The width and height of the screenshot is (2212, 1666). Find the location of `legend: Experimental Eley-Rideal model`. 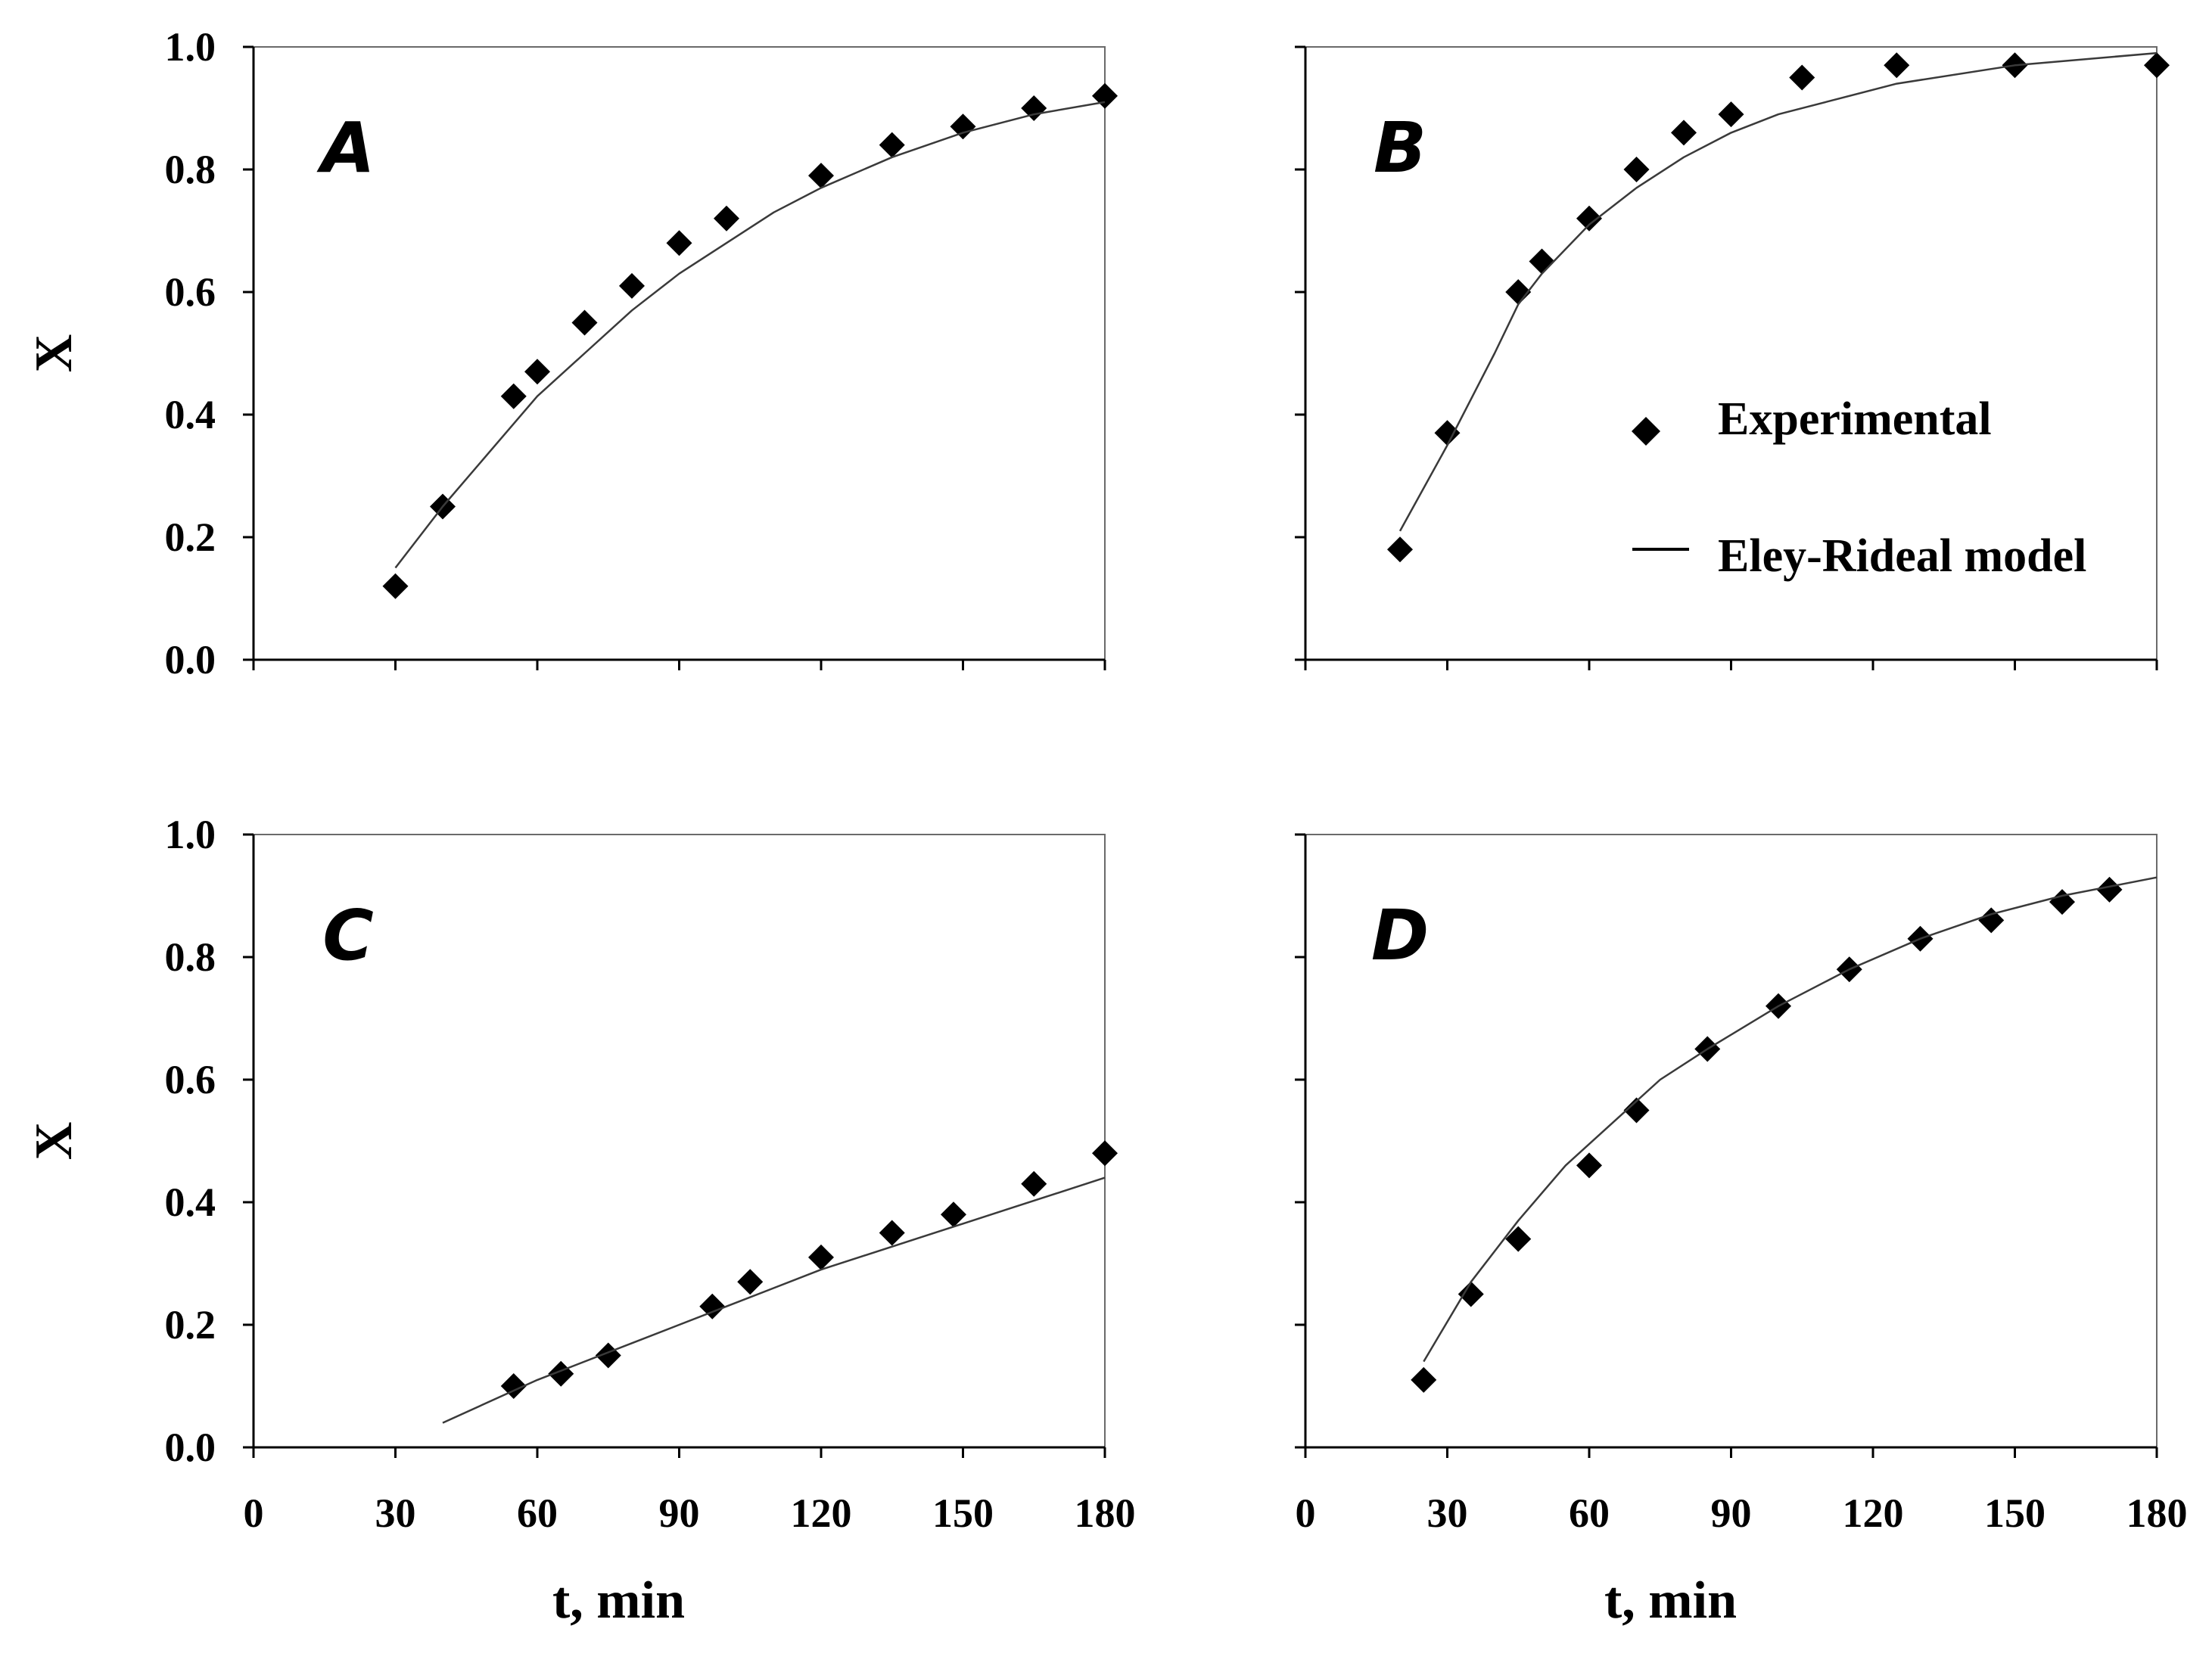

legend: Experimental Eley-Rideal model is located at coordinates (1859, 487).